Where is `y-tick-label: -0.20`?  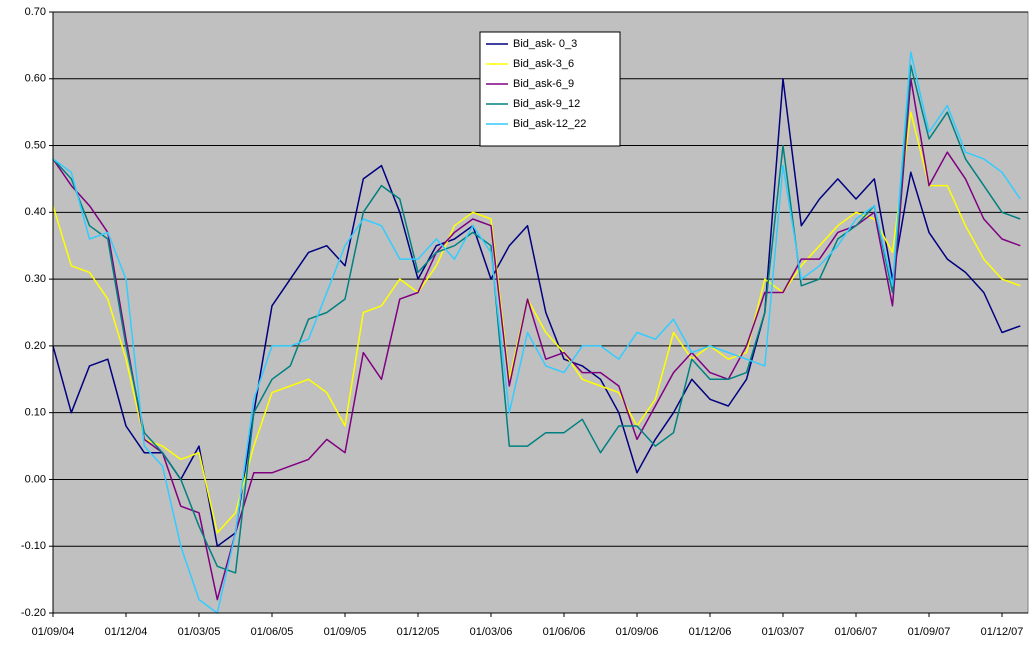 y-tick-label: -0.20 is located at coordinates (33, 613).